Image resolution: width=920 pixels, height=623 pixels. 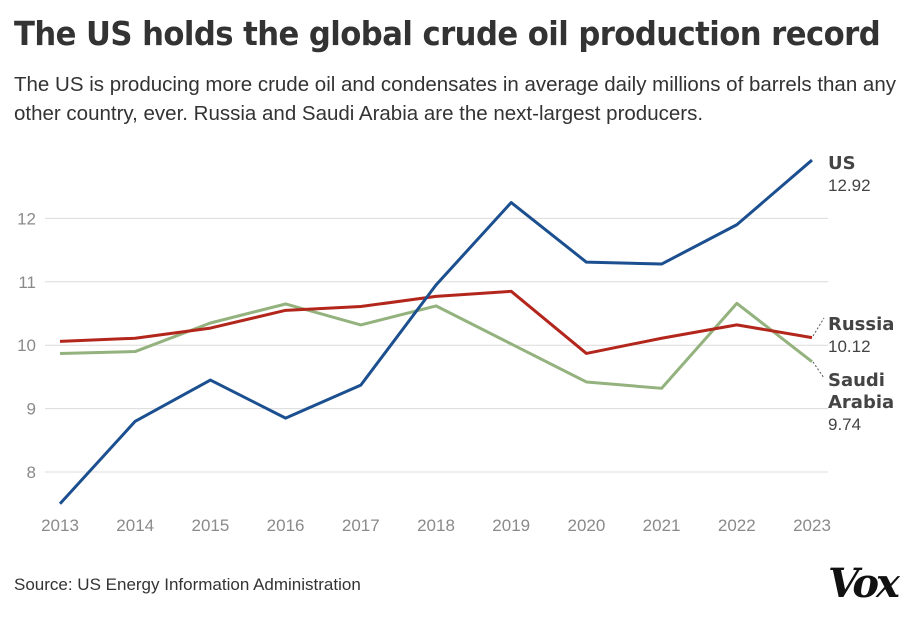 I want to click on y-tick-label: 9, so click(x=31, y=409).